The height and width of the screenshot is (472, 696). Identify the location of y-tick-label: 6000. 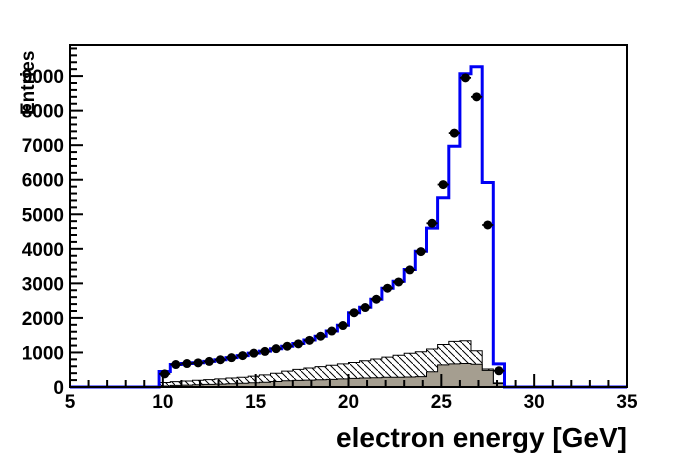
(43, 181).